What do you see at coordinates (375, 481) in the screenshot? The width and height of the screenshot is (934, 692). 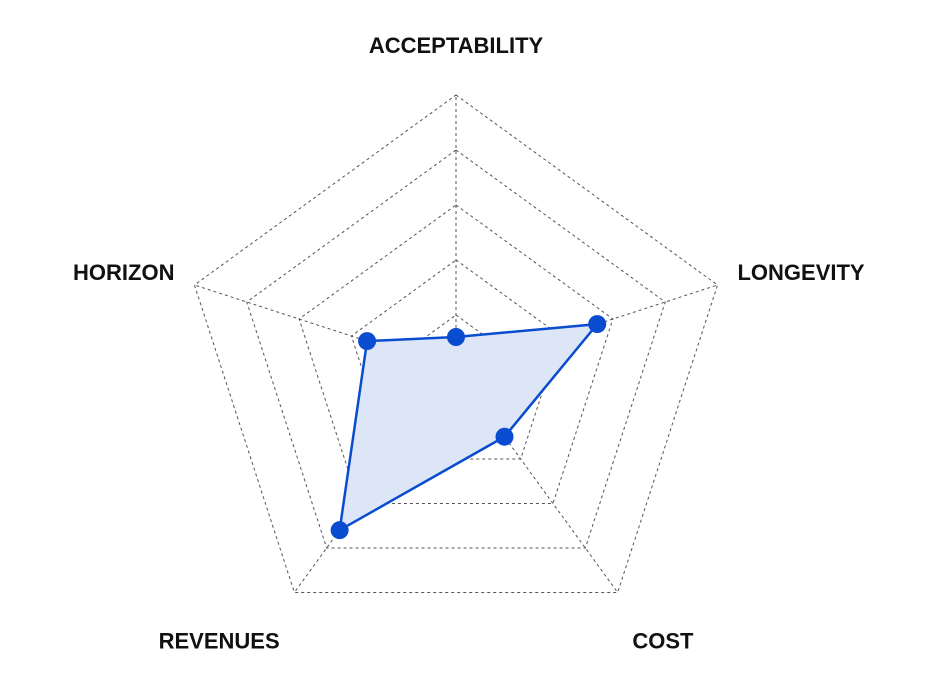 I see `grid-spoke-revenues` at bounding box center [375, 481].